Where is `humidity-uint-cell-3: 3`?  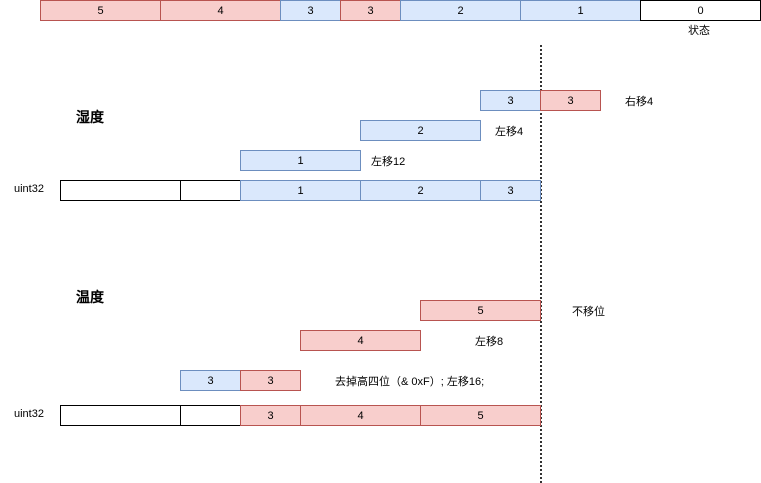 humidity-uint-cell-3: 3 is located at coordinates (510, 190).